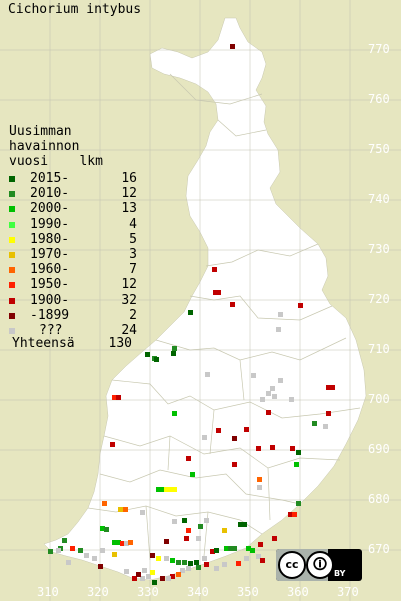  Describe the element at coordinates (43, 343) in the screenshot. I see `total-label: Yhteensä` at that location.